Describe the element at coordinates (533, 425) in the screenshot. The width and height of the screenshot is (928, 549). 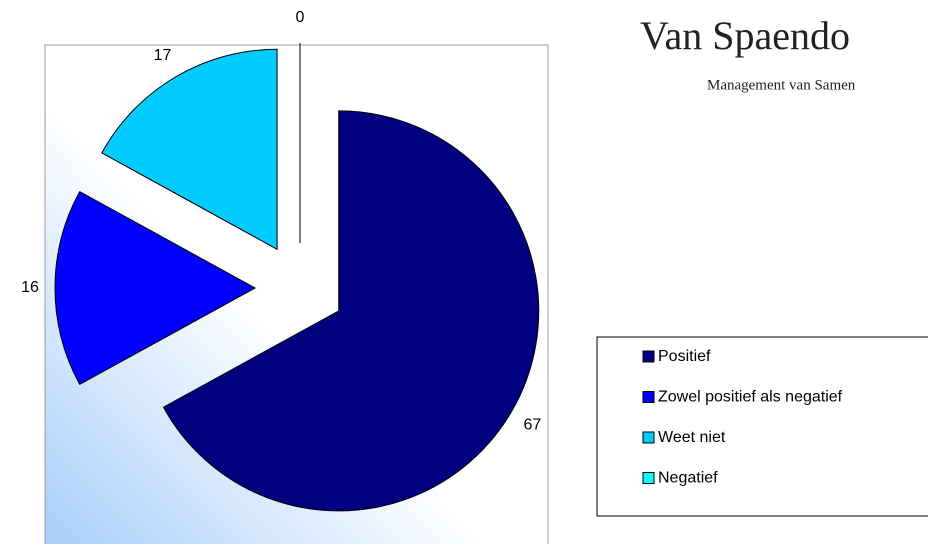
I see `data-label: 67` at that location.